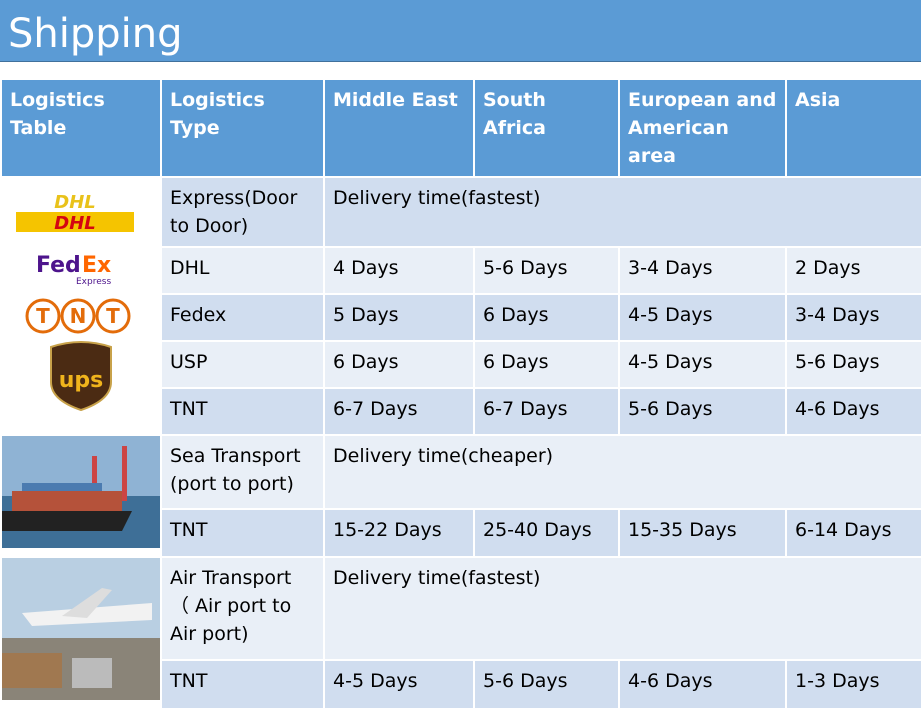  Describe the element at coordinates (399, 533) in the screenshot. I see `days-cell: 15-22 Days` at that location.